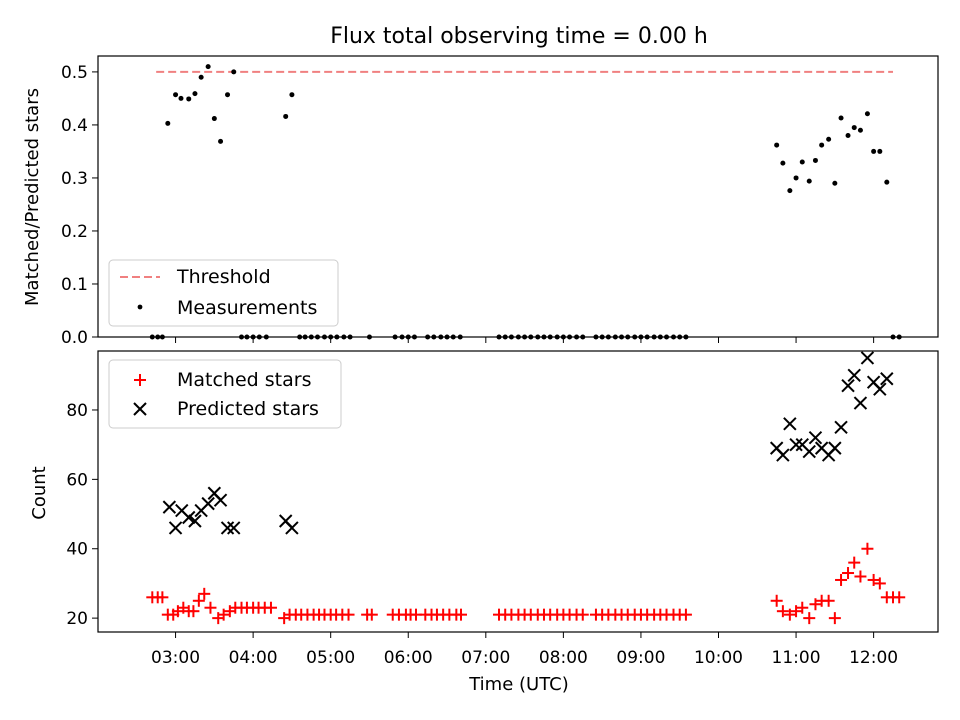  I want to click on chart-title: Flux total observing time = 0.00 h, so click(519, 36).